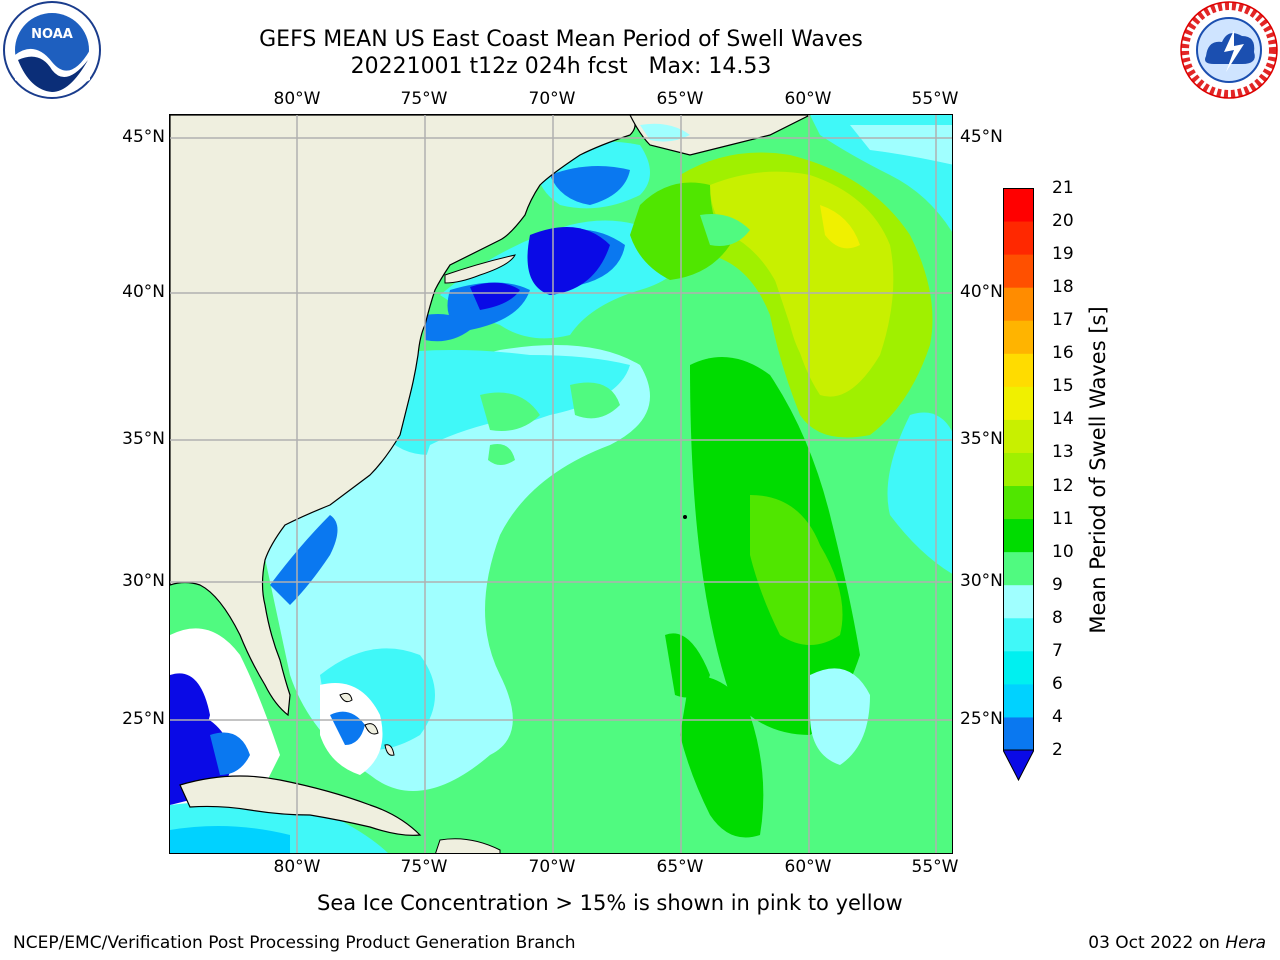  Describe the element at coordinates (1057, 750) in the screenshot. I see `colorbar-tick-label: 2` at that location.